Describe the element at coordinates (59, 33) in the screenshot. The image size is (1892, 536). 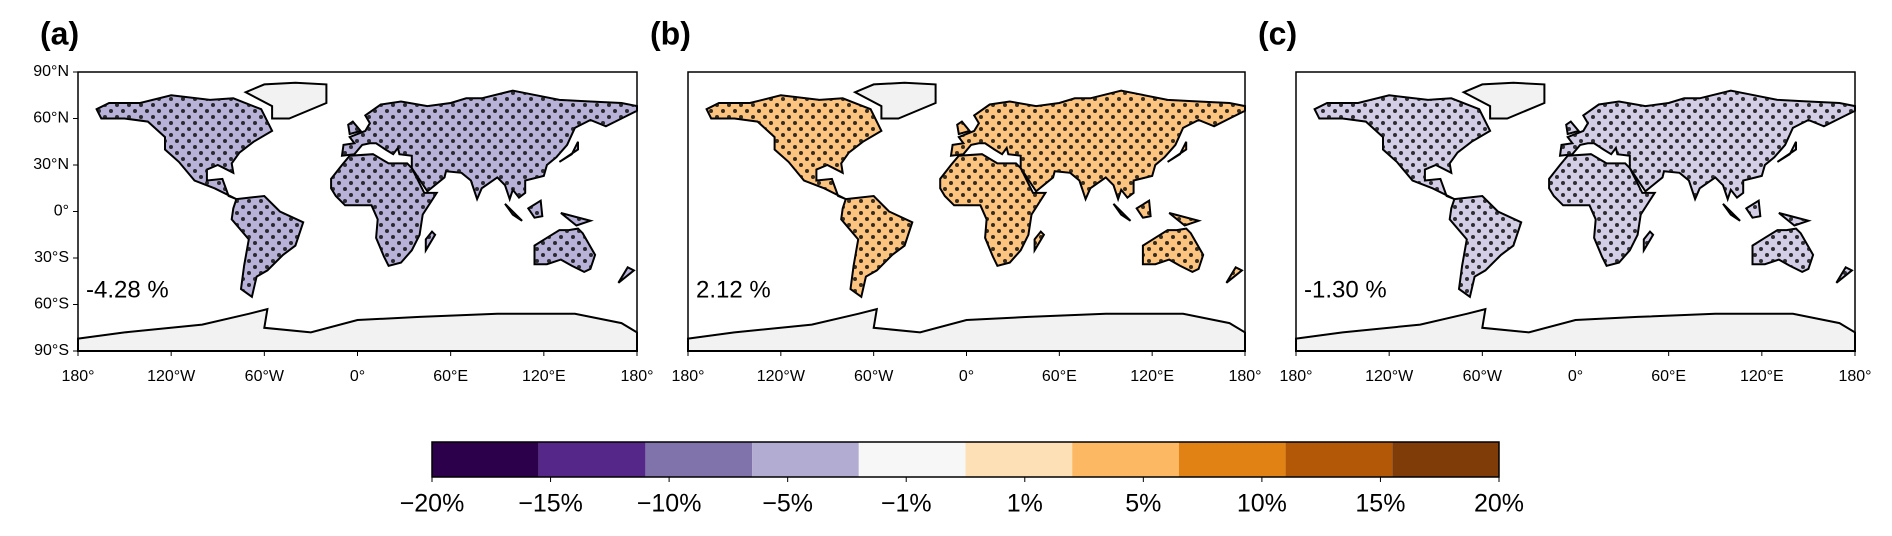
I see `panel-label: (a)` at that location.